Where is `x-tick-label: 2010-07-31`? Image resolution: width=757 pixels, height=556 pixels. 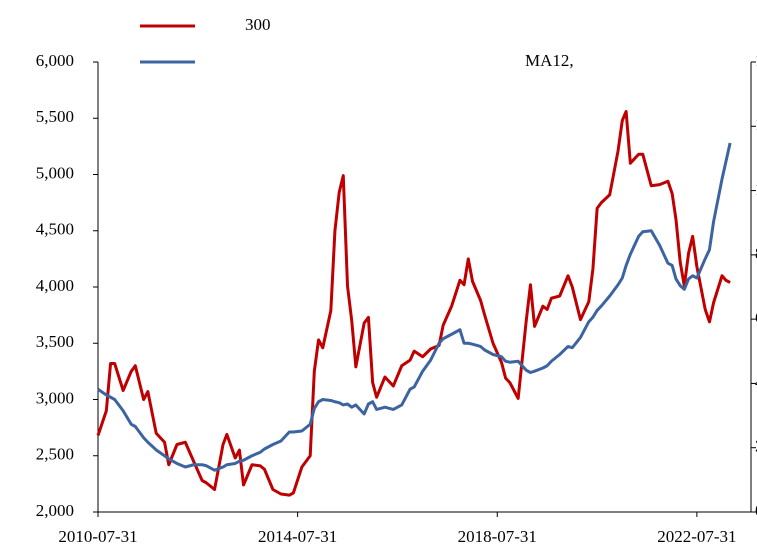
x-tick-label: 2010-07-31 is located at coordinates (97, 536).